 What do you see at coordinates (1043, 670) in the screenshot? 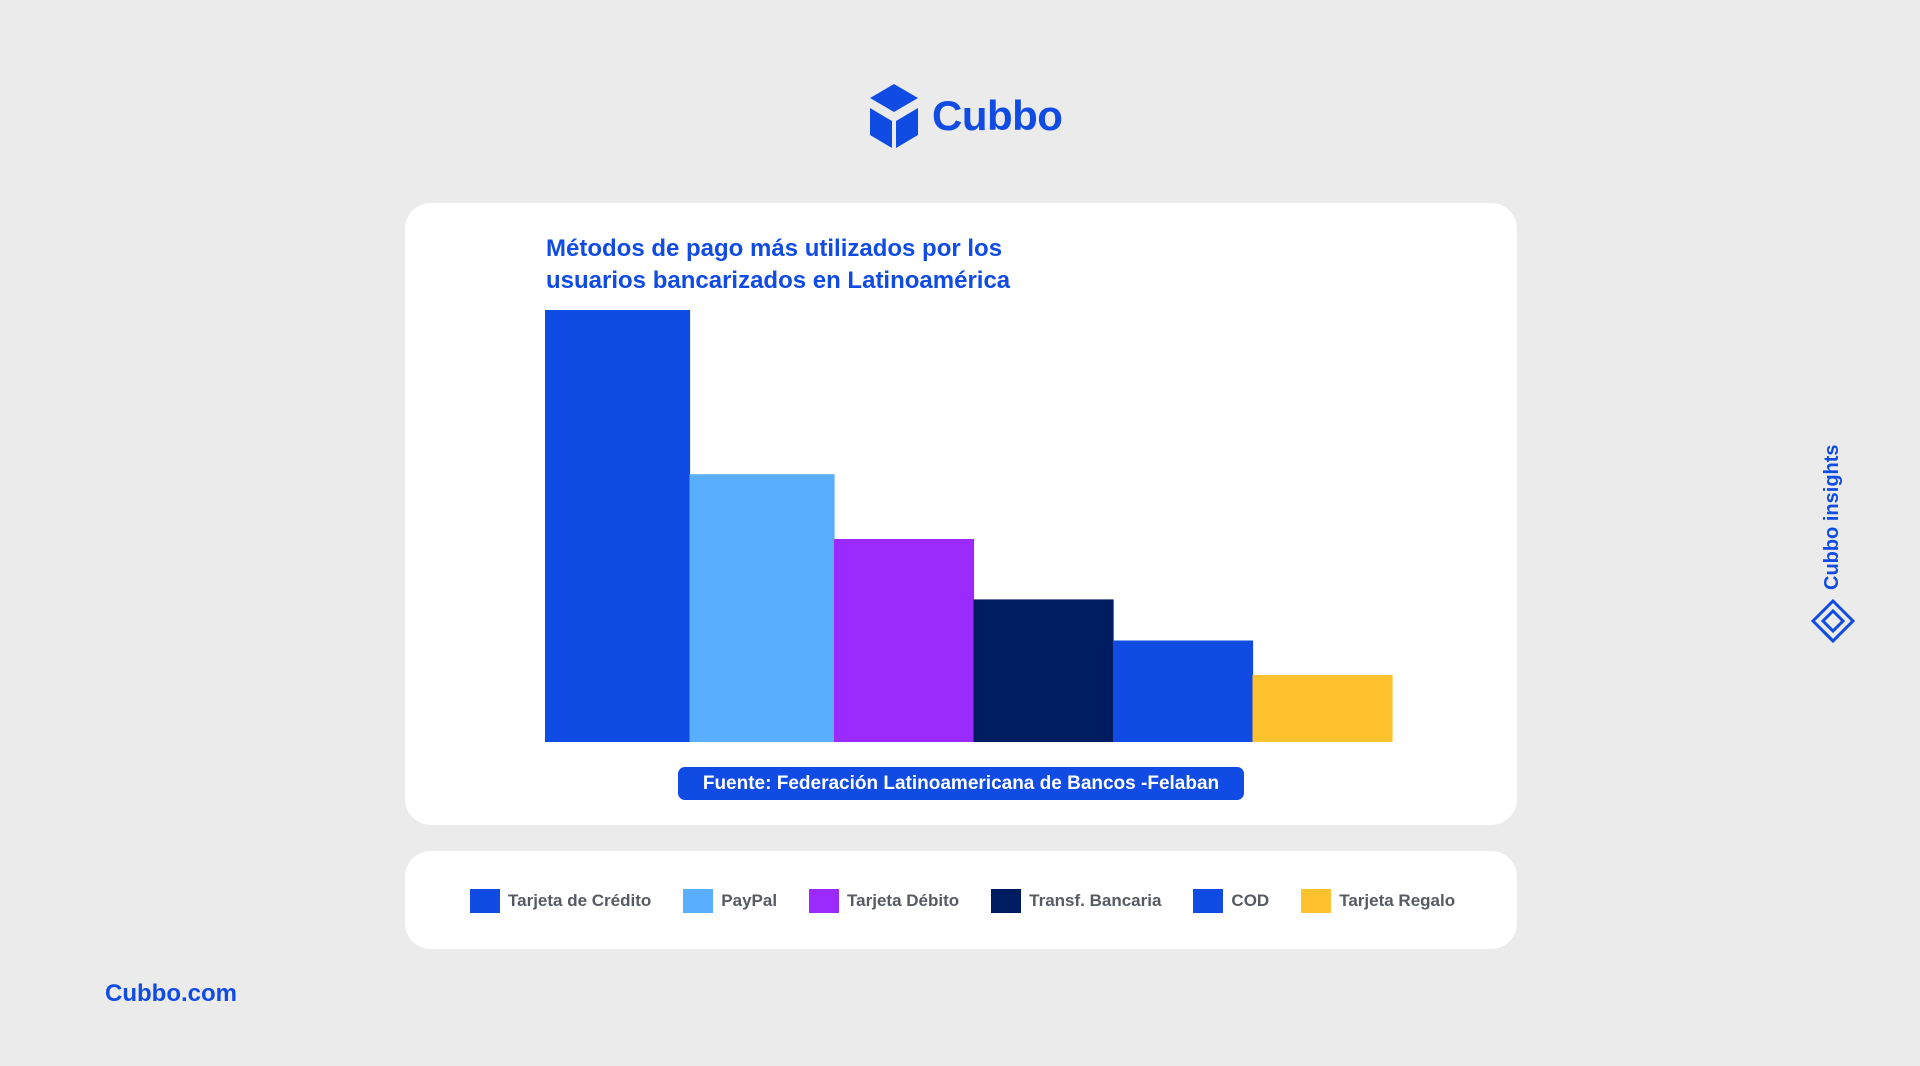
I see `bar-transf-bancaria` at bounding box center [1043, 670].